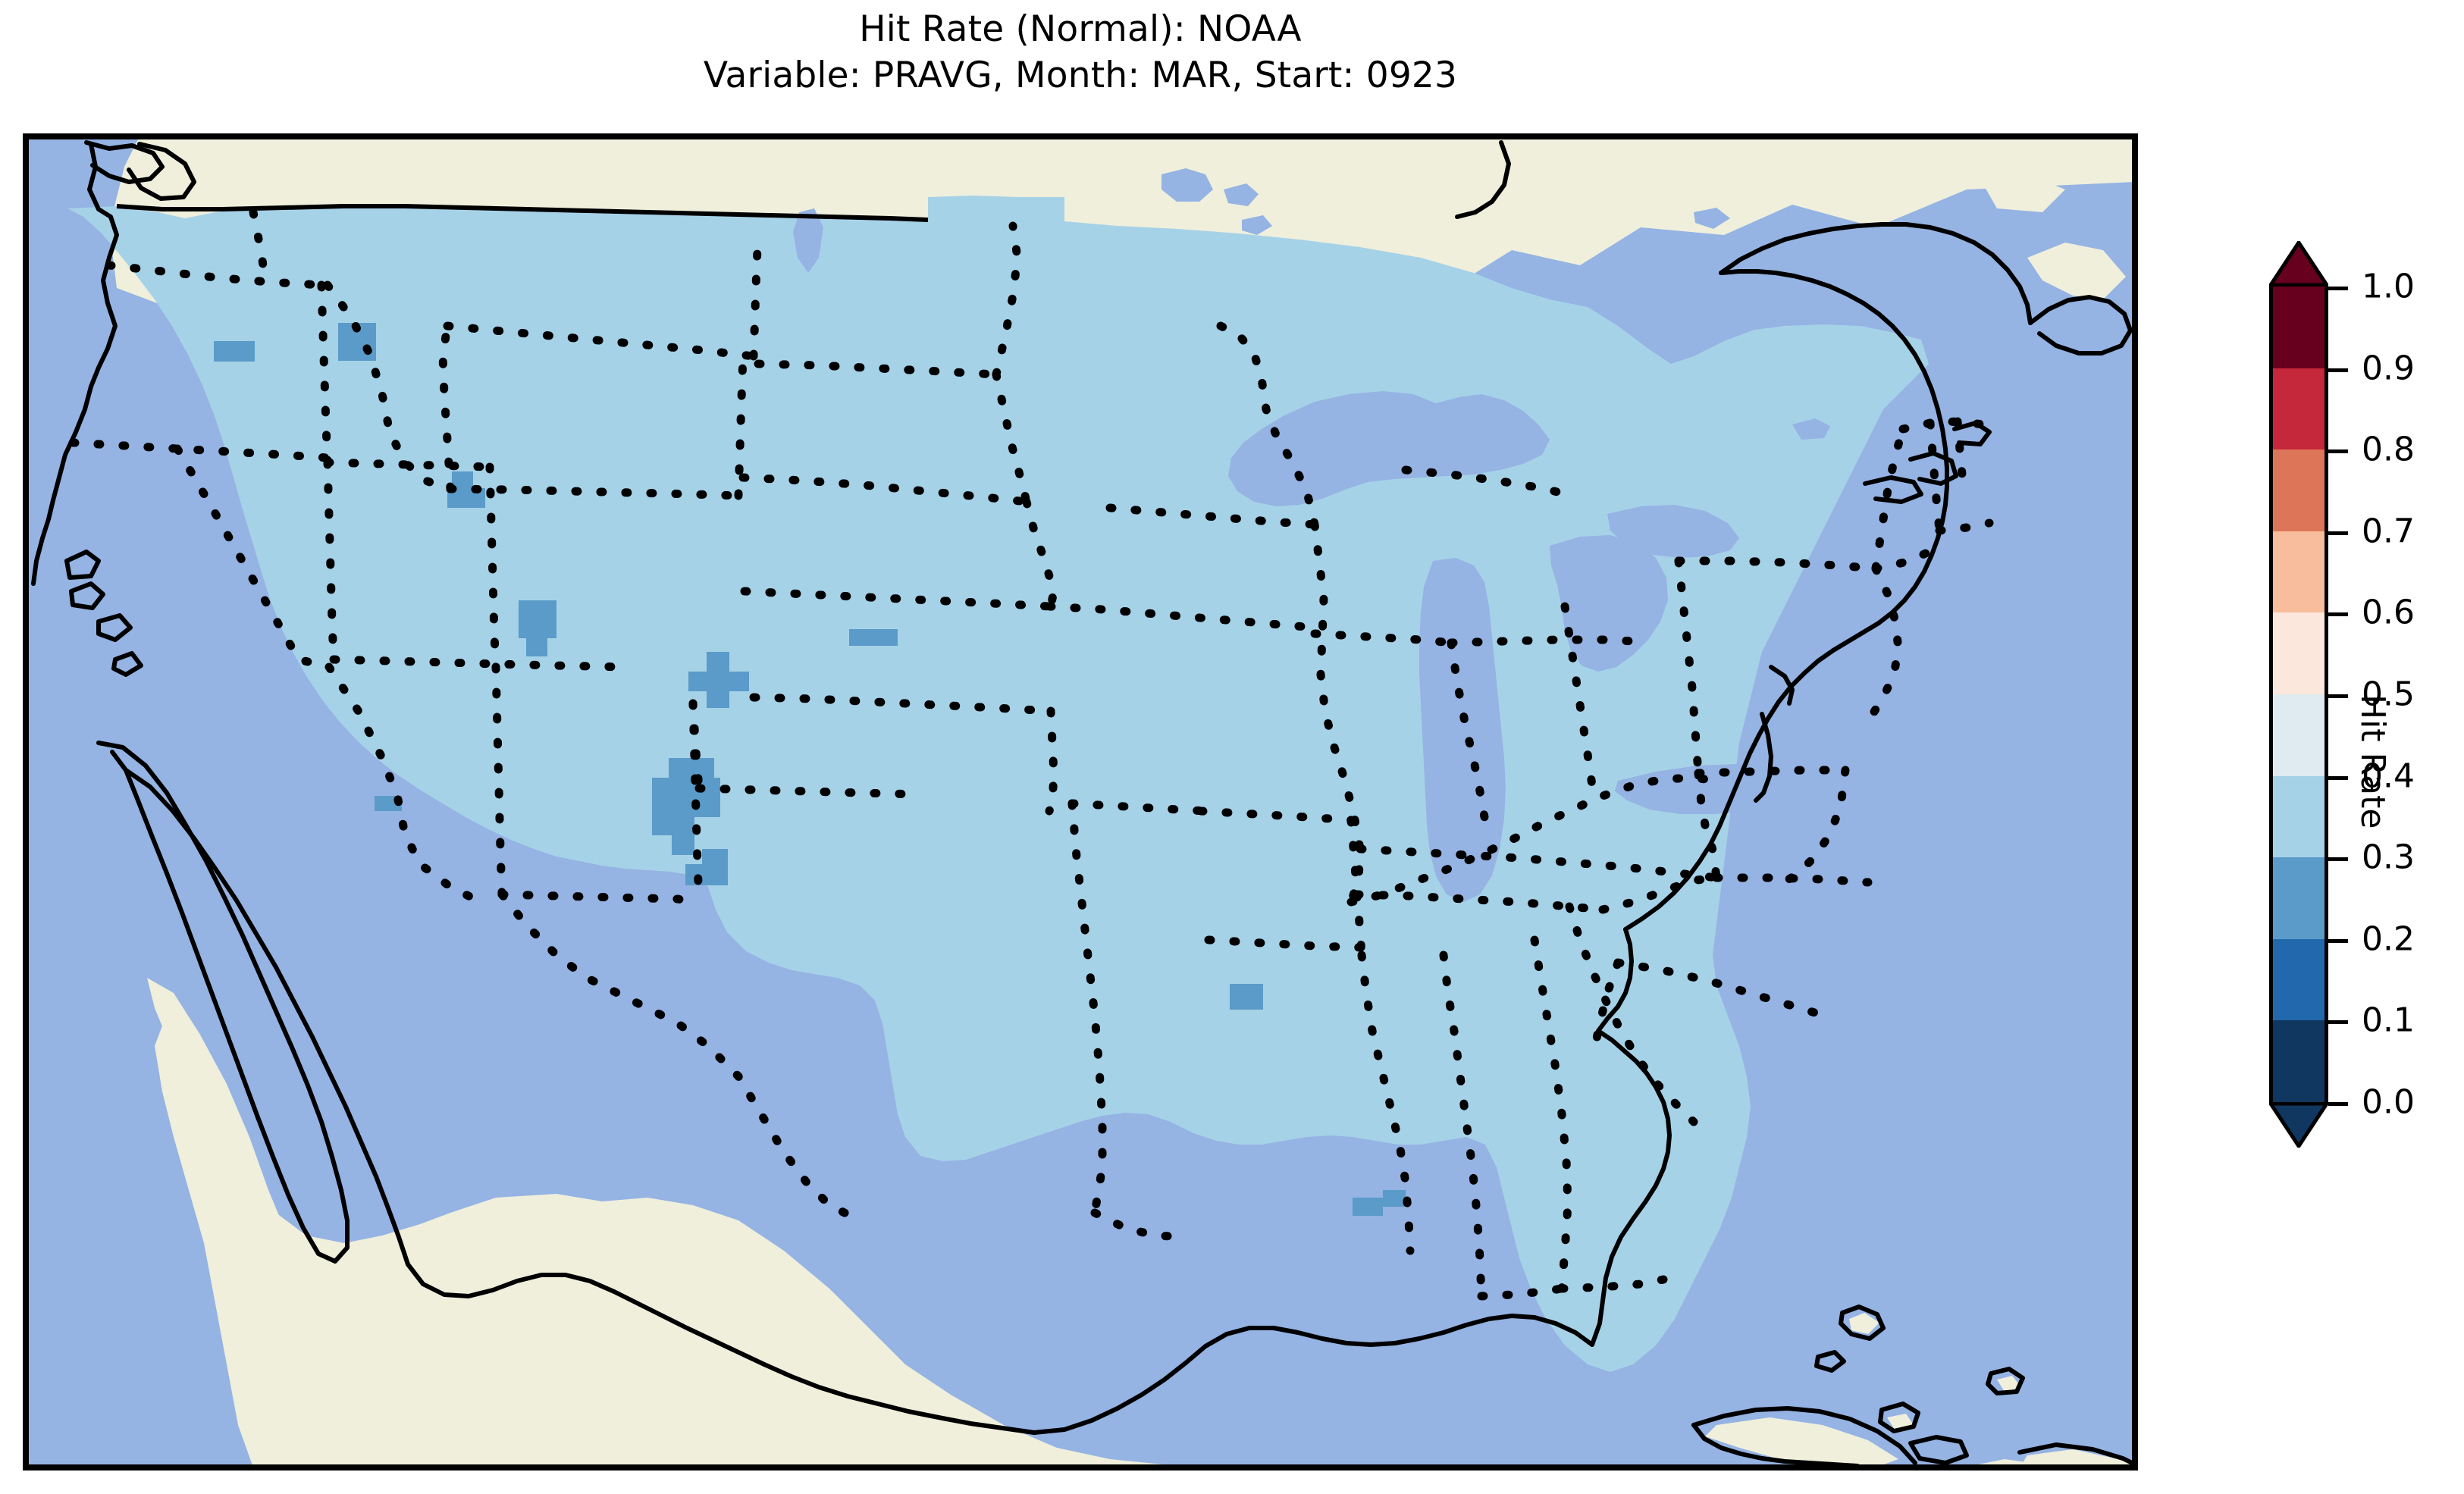 This screenshot has height=1494, width=2464. Describe the element at coordinates (2388, 368) in the screenshot. I see `colorbar-tick-label-1: 0.9` at that location.